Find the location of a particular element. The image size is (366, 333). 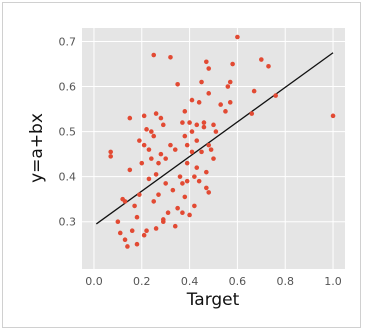

y-tick-label: 0.3 is located at coordinates (68, 222).